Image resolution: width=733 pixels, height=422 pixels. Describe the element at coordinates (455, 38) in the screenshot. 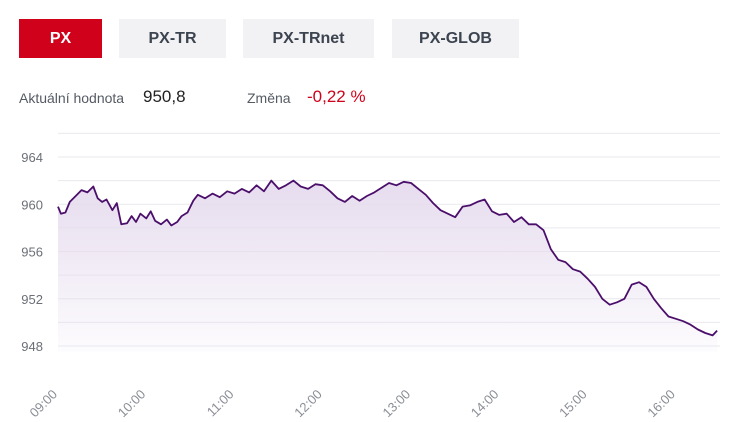

I see `tab-px-glob: PX-GLOB` at that location.